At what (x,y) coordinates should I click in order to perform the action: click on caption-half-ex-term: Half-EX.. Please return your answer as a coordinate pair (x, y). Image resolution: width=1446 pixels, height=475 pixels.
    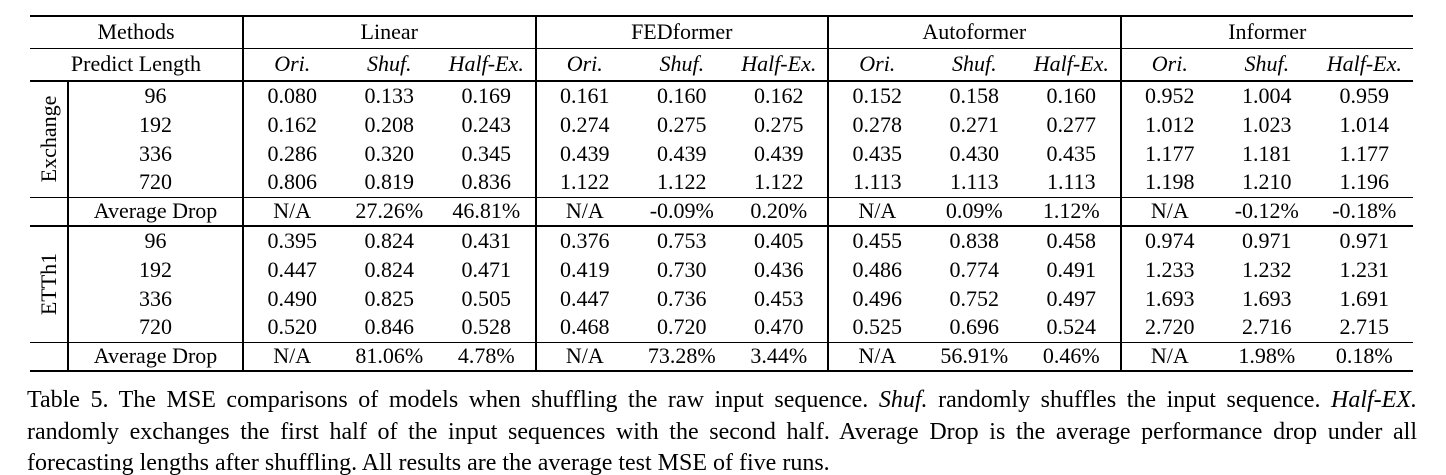
    Looking at the image, I should click on (1374, 400).